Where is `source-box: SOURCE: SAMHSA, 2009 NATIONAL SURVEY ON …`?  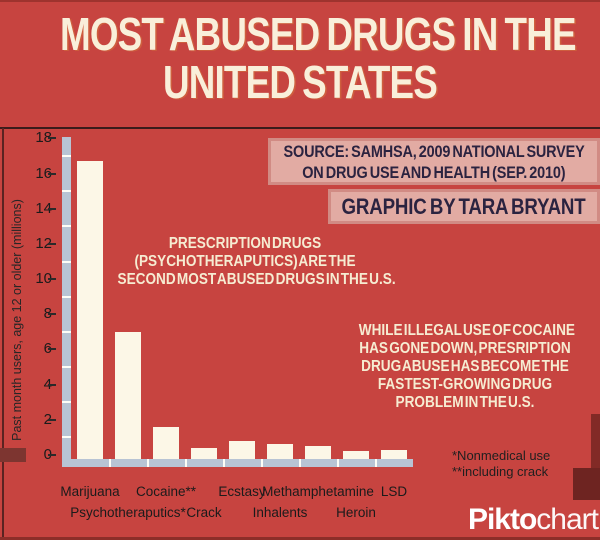 source-box: SOURCE: SAMHSA, 2009 NATIONAL SURVEY ON … is located at coordinates (434, 161).